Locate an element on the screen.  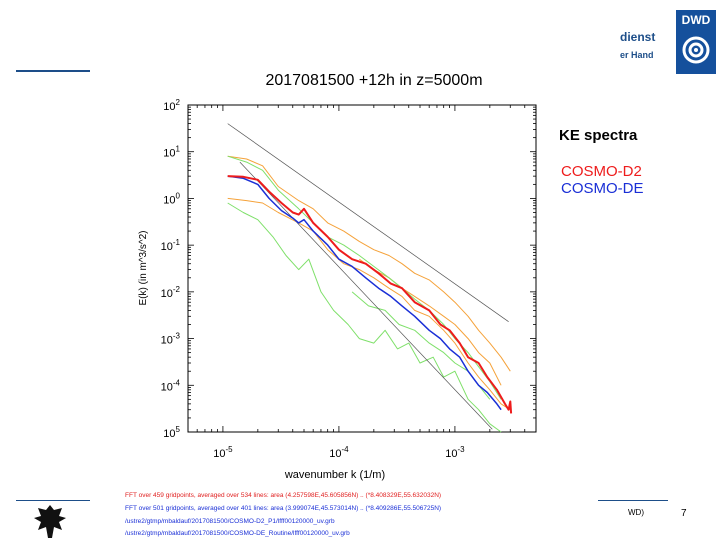
footer-text-fragment: WD) is located at coordinates (636, 512).